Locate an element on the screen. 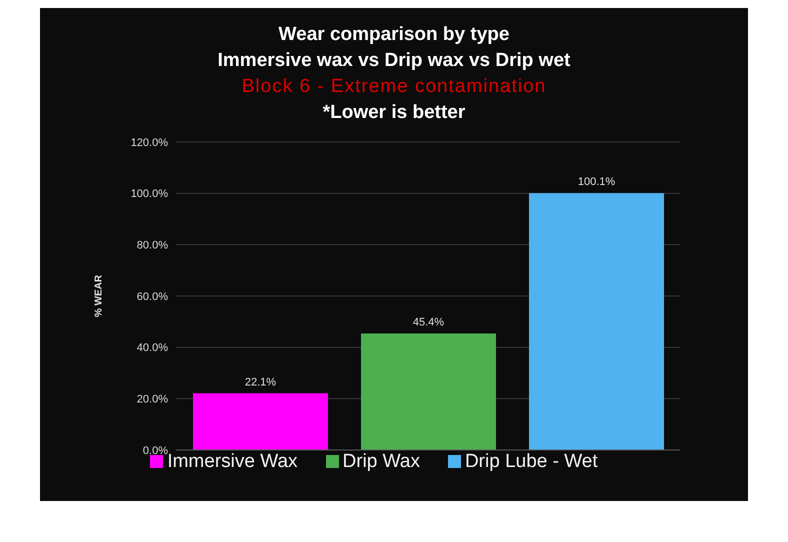 This screenshot has width=788, height=542. y-axis-title: % WEAR is located at coordinates (99, 296).